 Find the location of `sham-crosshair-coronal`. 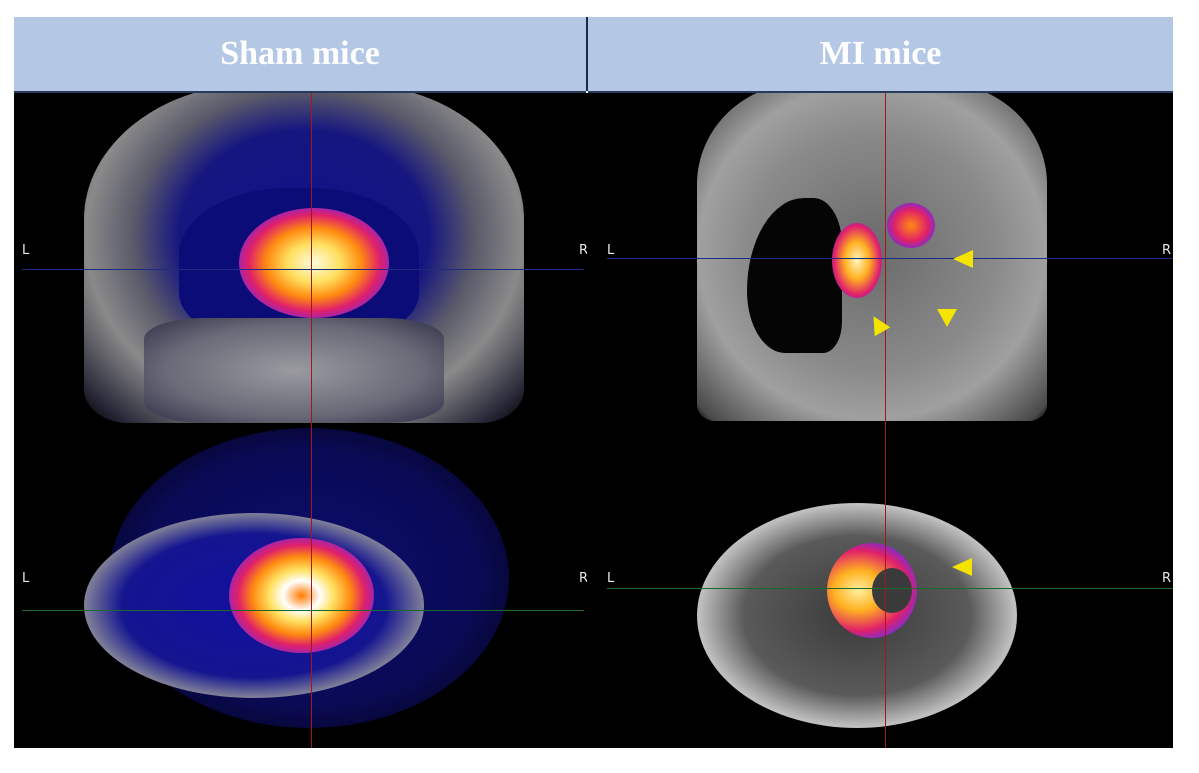

sham-crosshair-coronal is located at coordinates (303, 269).